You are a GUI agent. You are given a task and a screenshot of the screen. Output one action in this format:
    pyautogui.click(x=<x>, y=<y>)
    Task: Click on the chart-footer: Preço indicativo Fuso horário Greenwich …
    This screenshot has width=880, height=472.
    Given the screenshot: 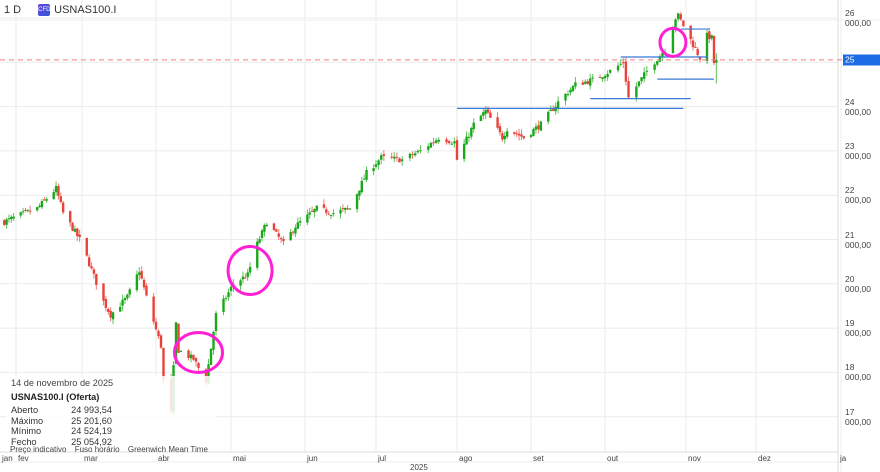 What is the action you would take?
    pyautogui.click(x=112, y=449)
    